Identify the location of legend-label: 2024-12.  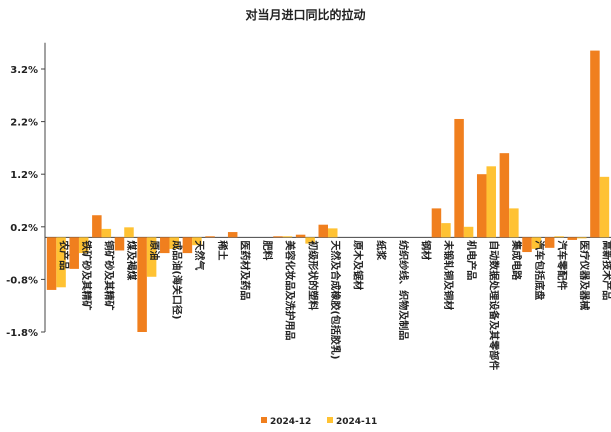
(290, 422).